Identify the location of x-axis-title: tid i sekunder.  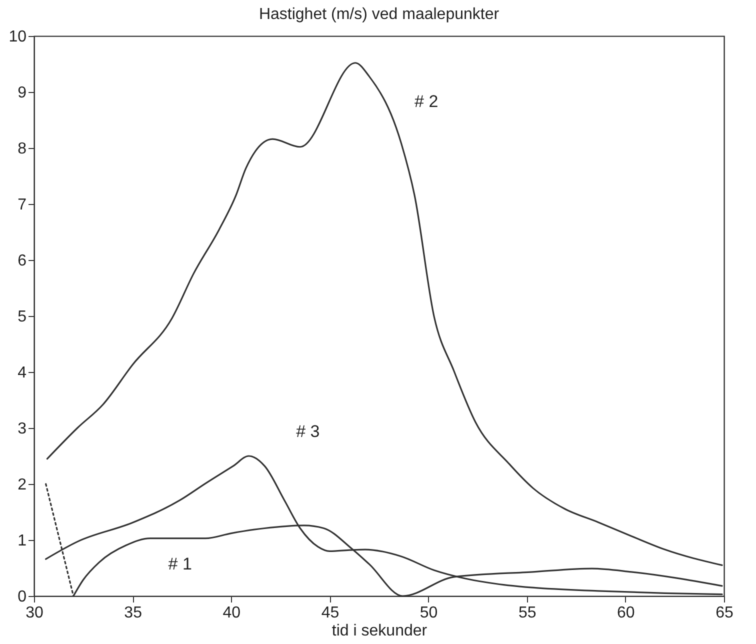
(380, 631).